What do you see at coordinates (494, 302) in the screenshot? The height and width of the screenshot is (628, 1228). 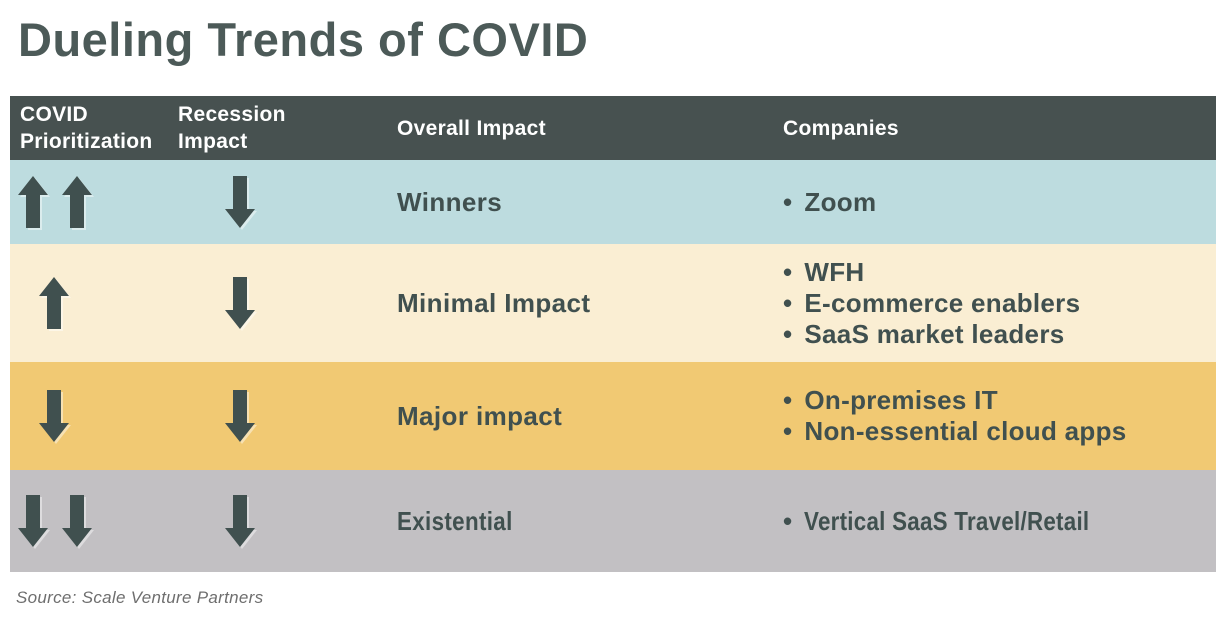 I see `overall-impact-label: Minimal Impact` at bounding box center [494, 302].